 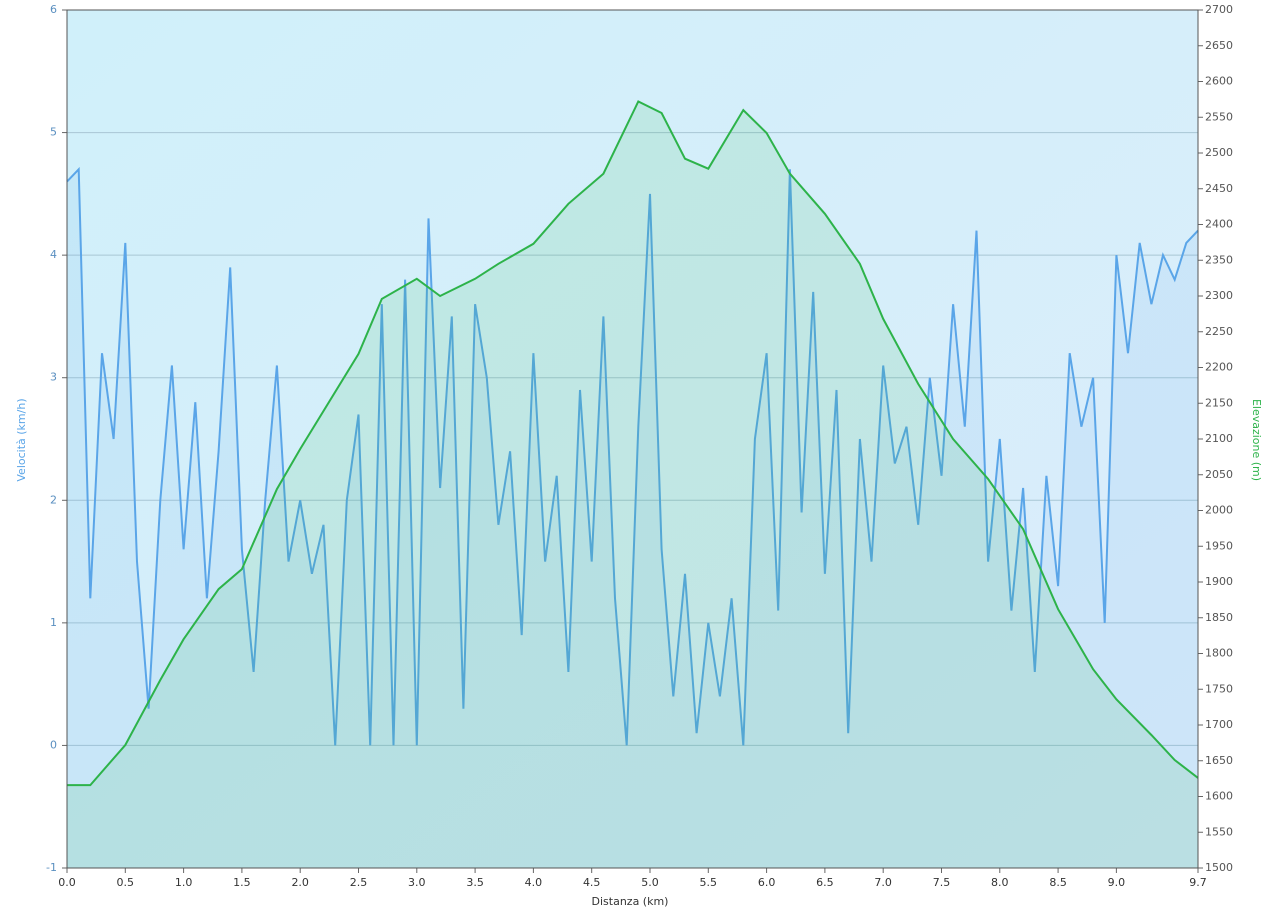 I want to click on x-tick-label: 8.0, so click(x=1000, y=882).